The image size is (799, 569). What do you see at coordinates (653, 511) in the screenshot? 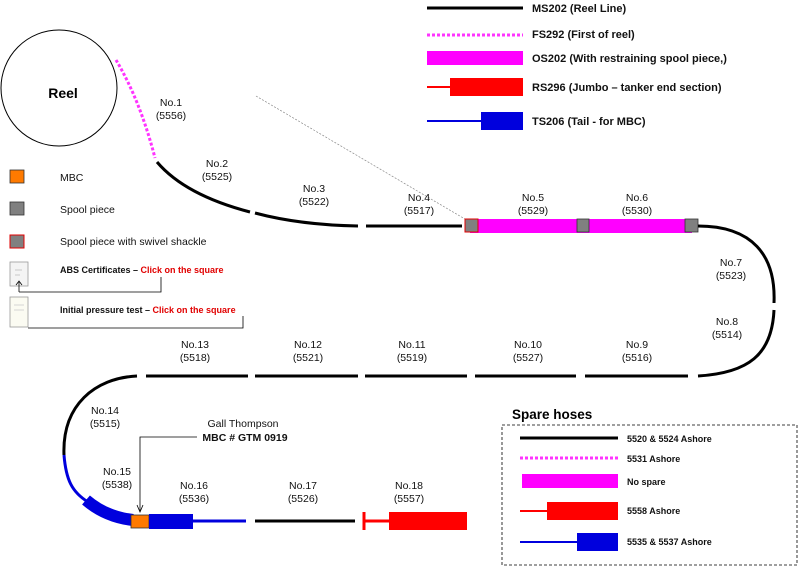
I see `spare-item-jumbo: 5558 Ashore` at bounding box center [653, 511].